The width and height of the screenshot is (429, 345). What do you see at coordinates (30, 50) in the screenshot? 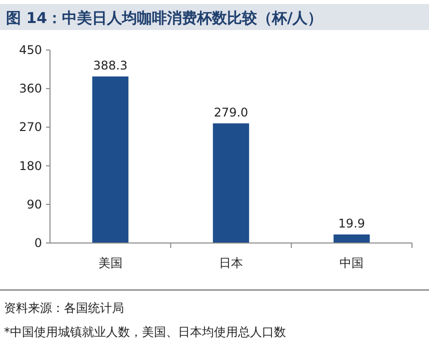
I see `y-tick-label: 450` at bounding box center [30, 50].